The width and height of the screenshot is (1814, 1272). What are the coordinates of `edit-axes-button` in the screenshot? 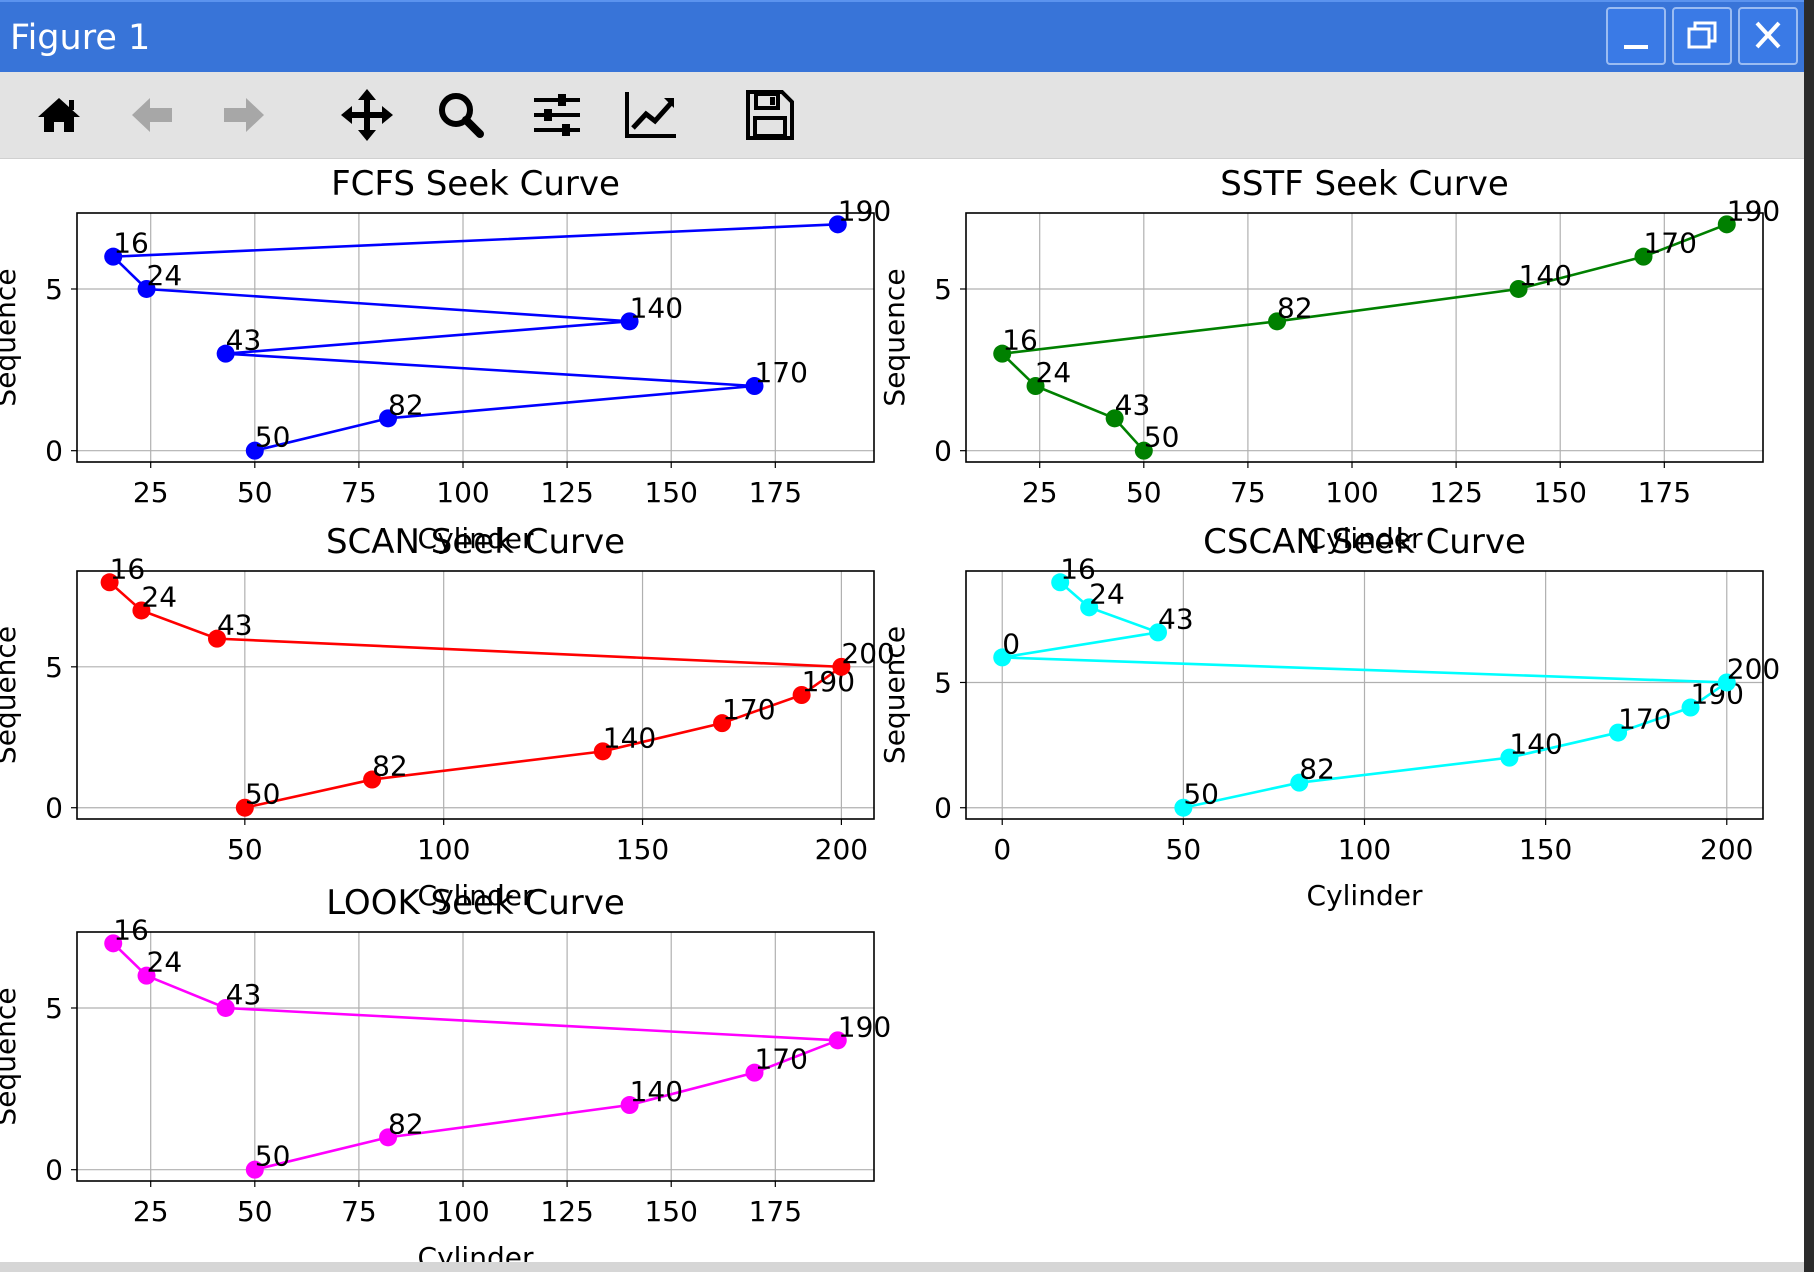 It's located at (651, 115).